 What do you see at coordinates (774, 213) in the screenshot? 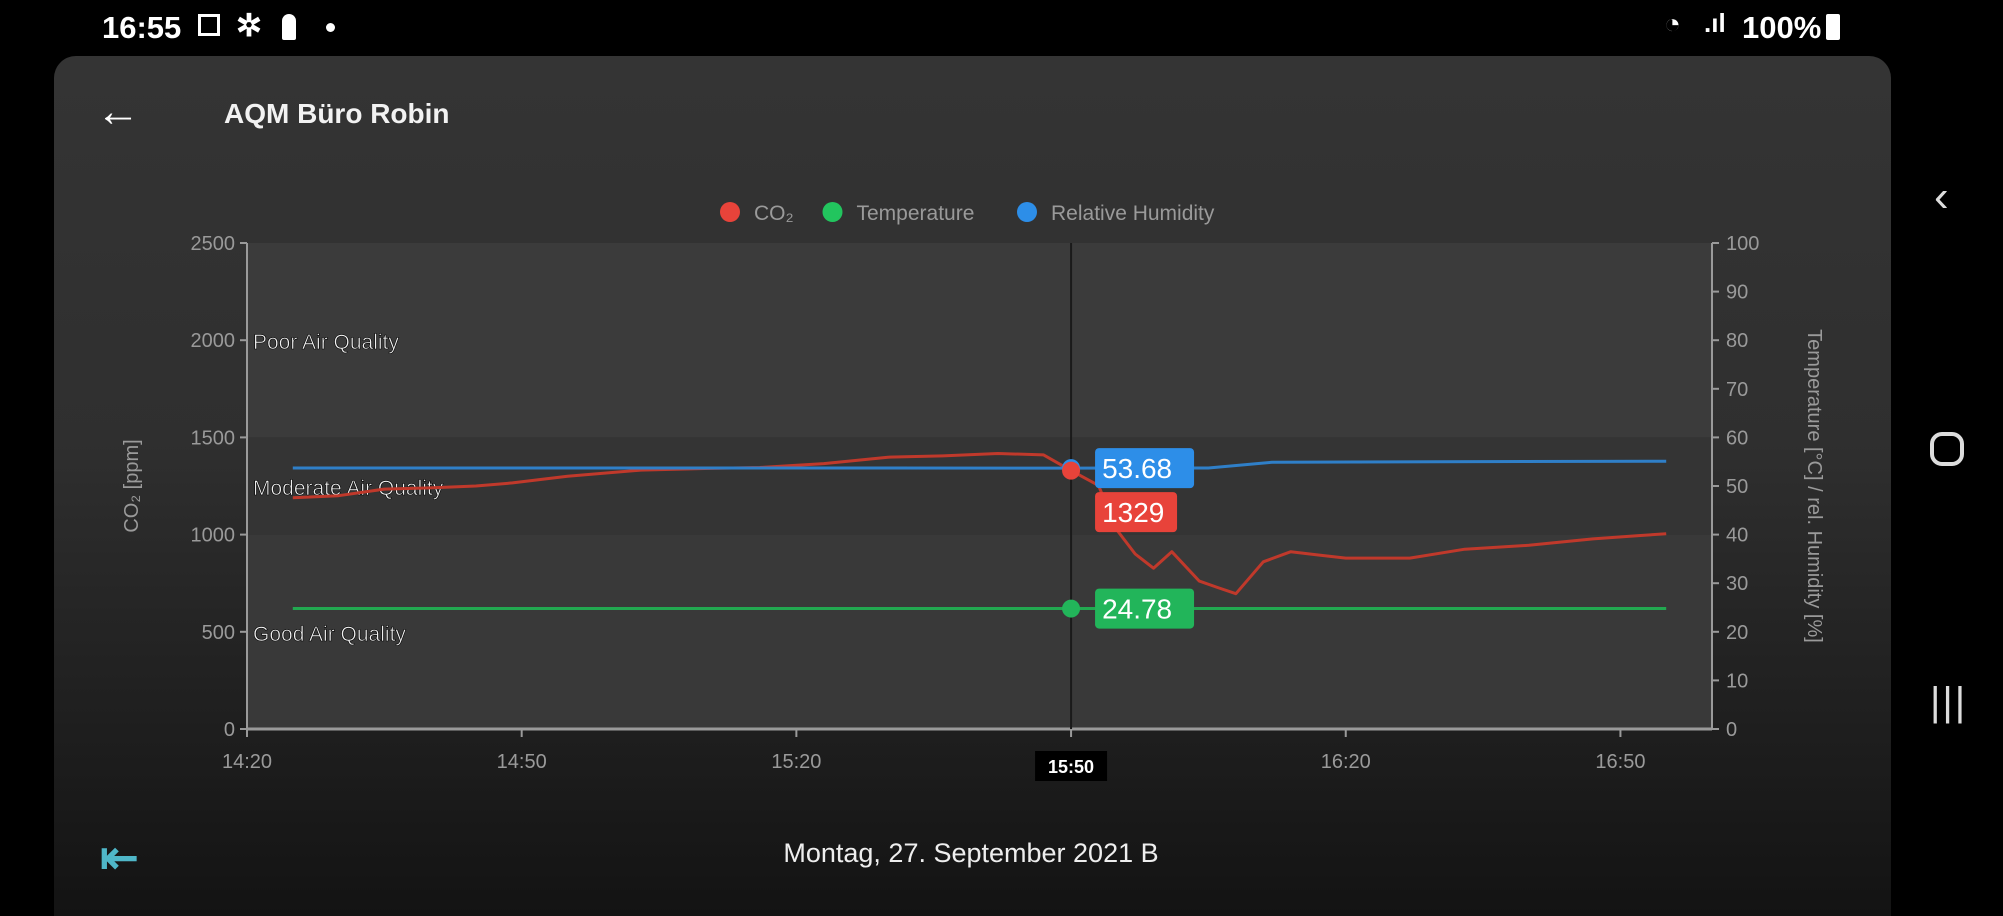
I see `legend-label: CO₂` at bounding box center [774, 213].